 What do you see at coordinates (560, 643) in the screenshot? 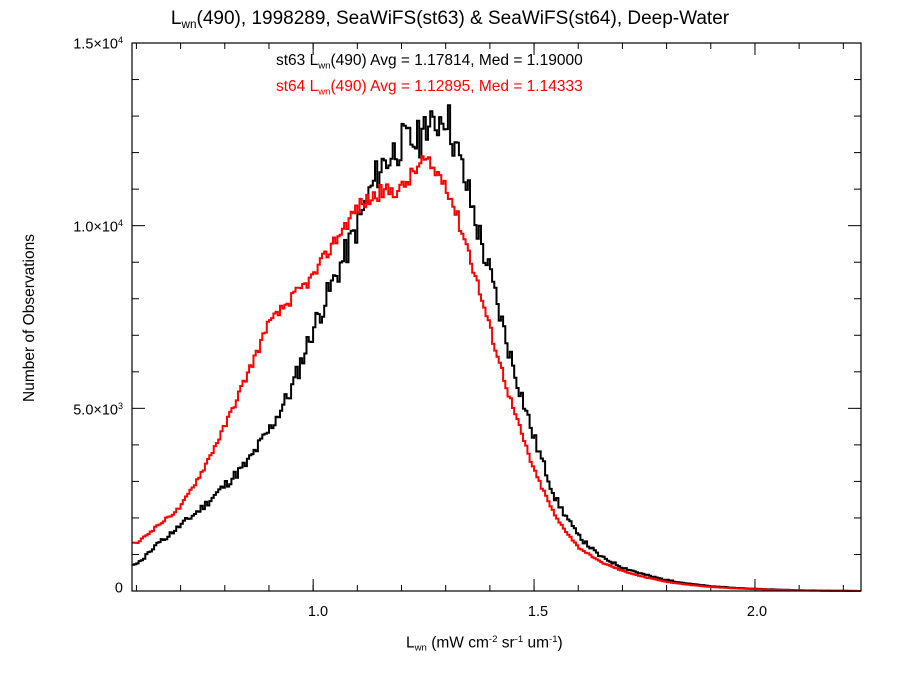
I see `xlabel-t4: )` at bounding box center [560, 643].